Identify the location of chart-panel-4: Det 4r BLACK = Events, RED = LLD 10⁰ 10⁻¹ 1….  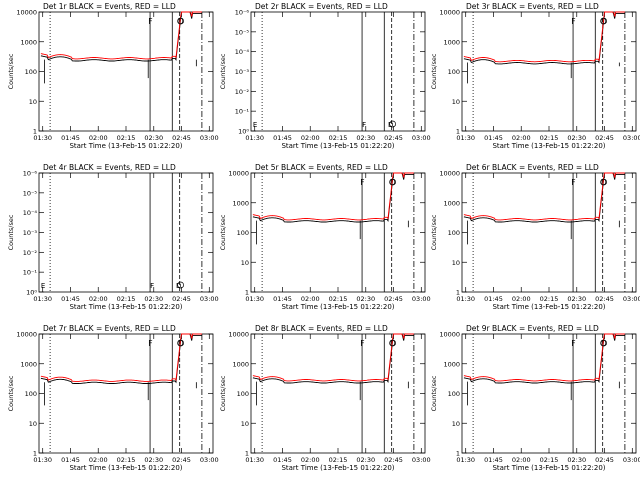
(113, 237).